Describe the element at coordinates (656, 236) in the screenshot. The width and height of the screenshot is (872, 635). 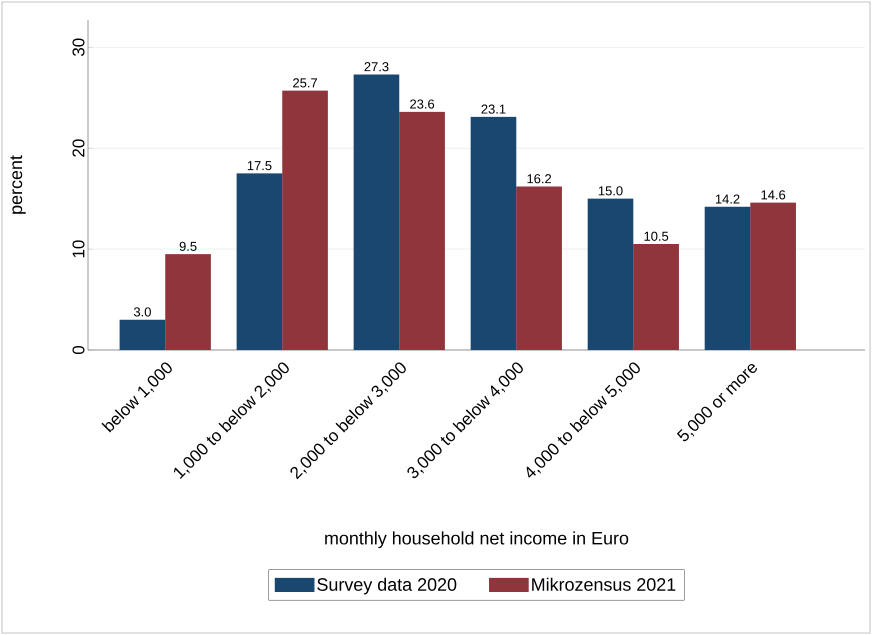
I see `data-label: 10.5` at that location.